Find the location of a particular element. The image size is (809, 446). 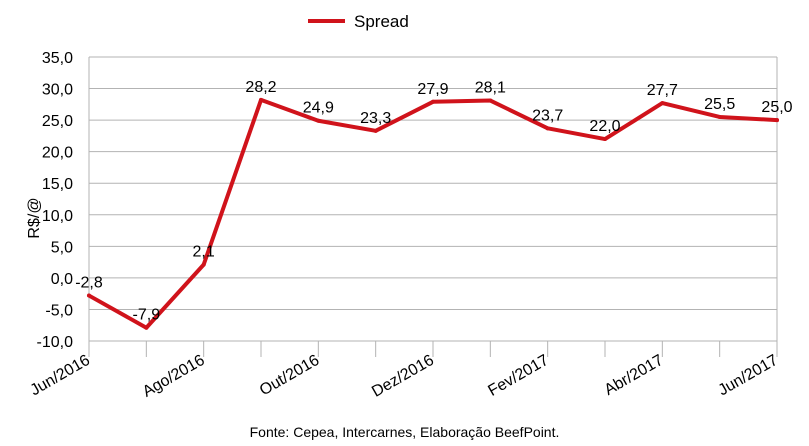

x-tick-label: Jun/2016 is located at coordinates (60, 376).